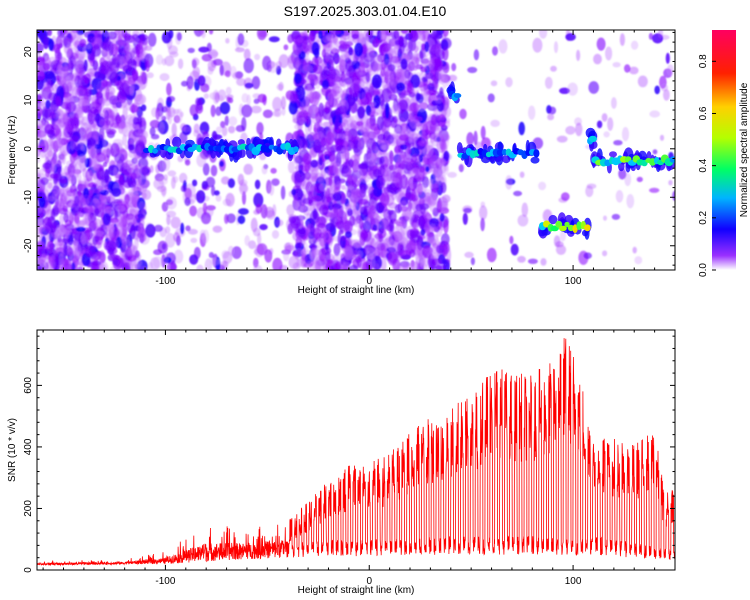  What do you see at coordinates (744, 149) in the screenshot?
I see `colorbar-label: Normalized spectral amplitude` at bounding box center [744, 149].